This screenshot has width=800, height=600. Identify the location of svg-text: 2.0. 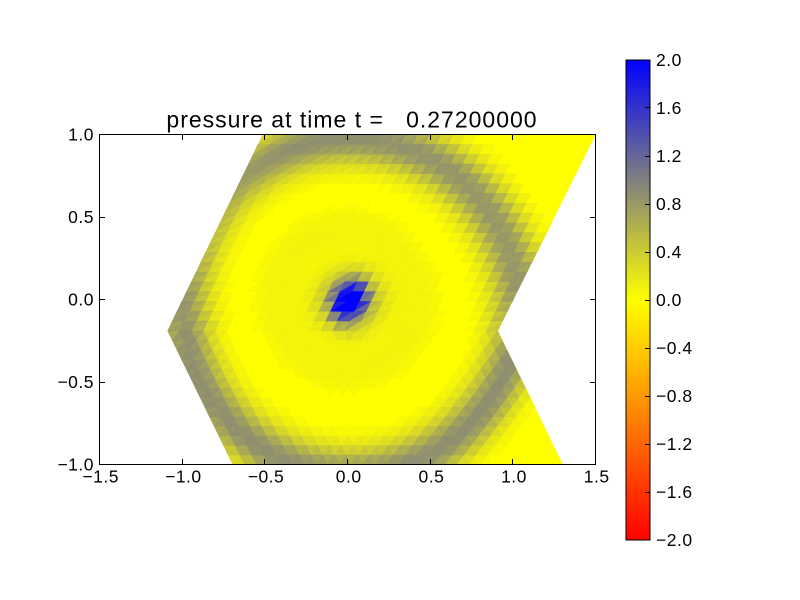
(669, 60).